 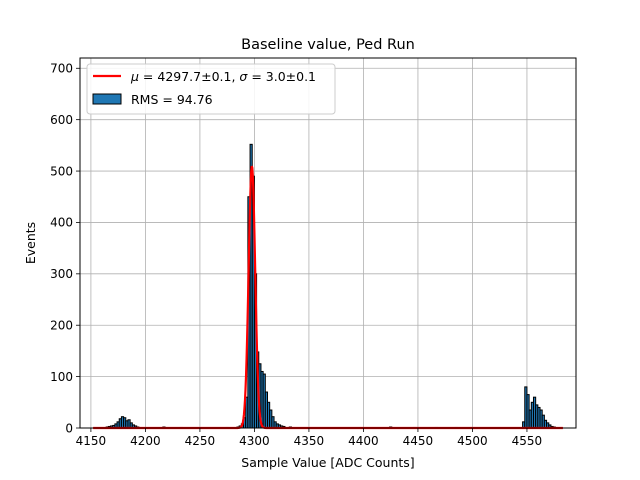 What do you see at coordinates (61, 223) in the screenshot?
I see `y-tick-label: 400` at bounding box center [61, 223].